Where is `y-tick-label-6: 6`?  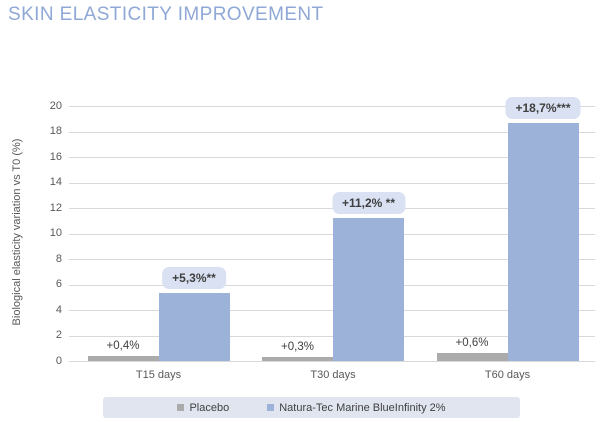 y-tick-label-6: 6 is located at coordinates (58, 284).